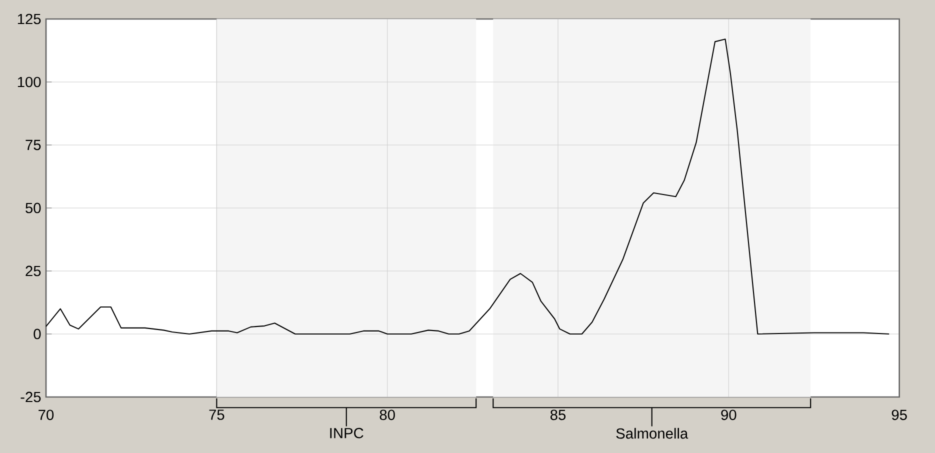 The height and width of the screenshot is (453, 935). I want to click on y-tick-label: 0, so click(37, 334).